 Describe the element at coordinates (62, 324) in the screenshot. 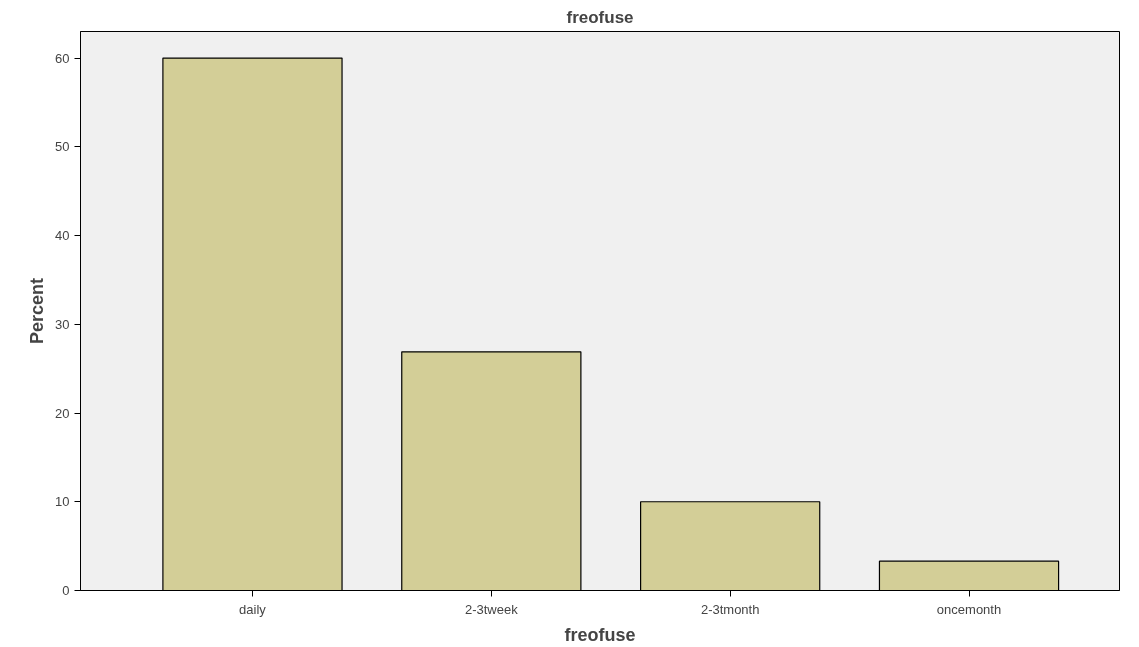

I see `y-tick-label: 30` at that location.